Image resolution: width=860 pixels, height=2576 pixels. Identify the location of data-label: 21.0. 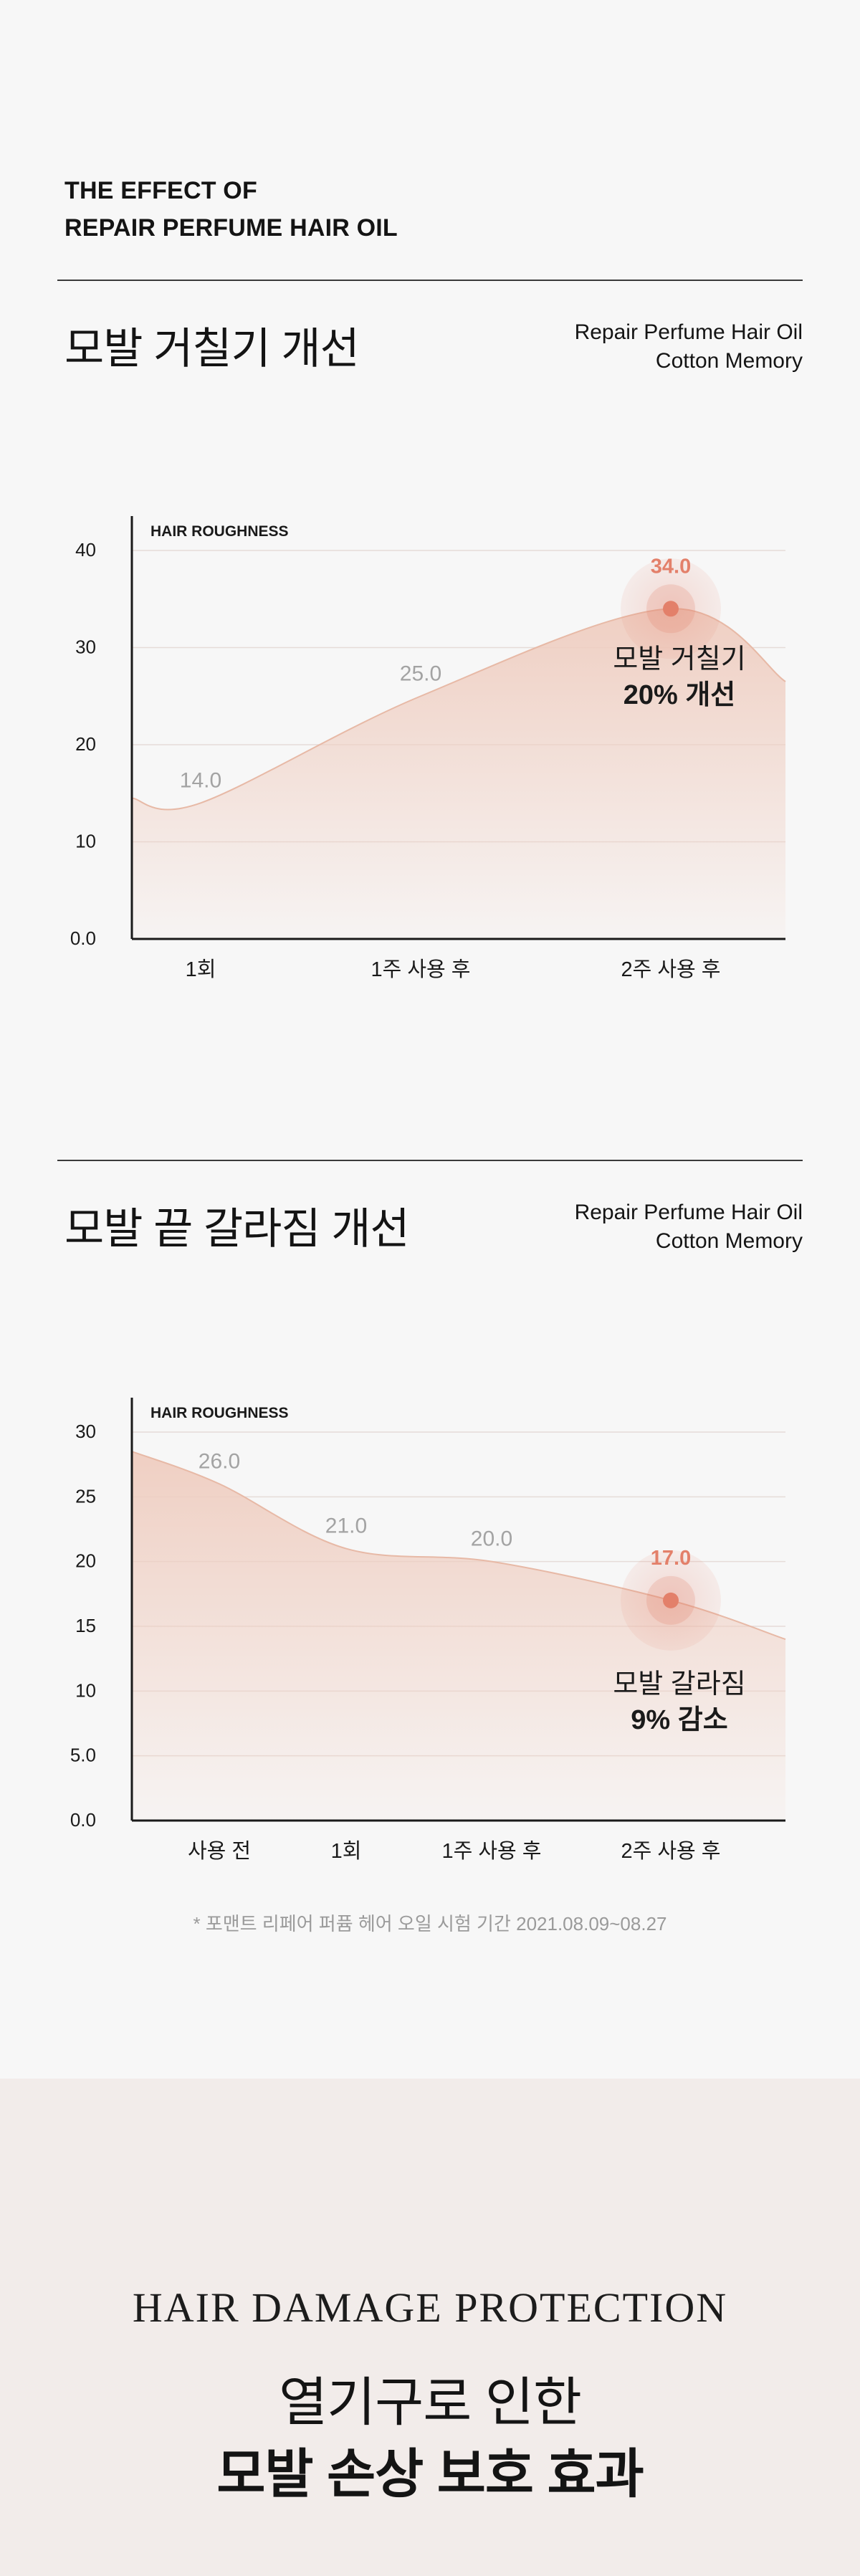
(346, 1526).